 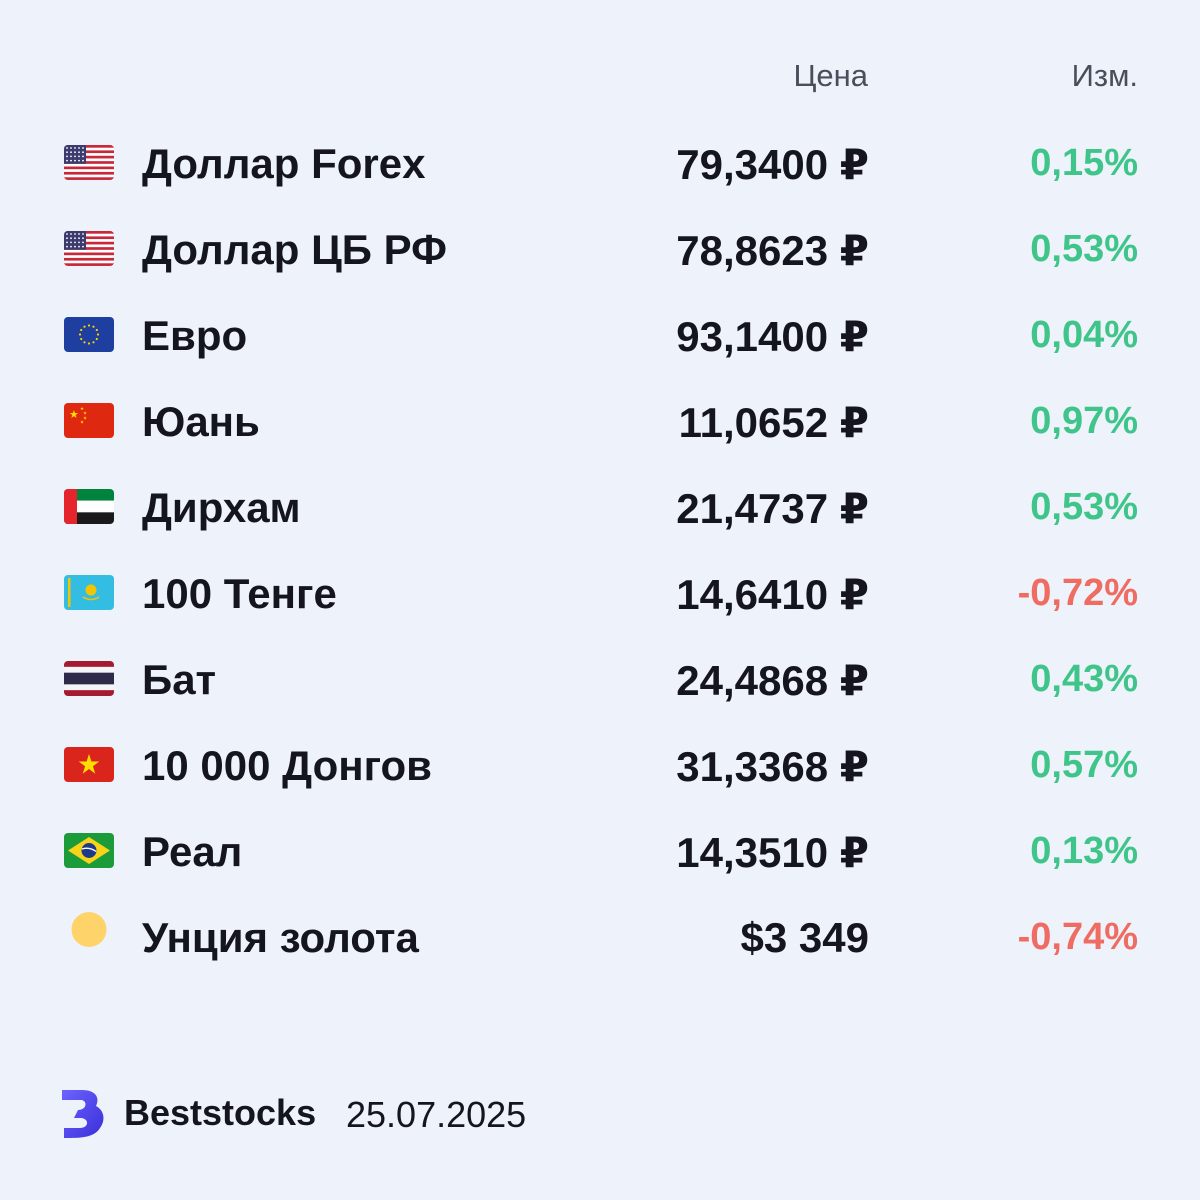 I want to click on beststocks-logo-icon, so click(x=83, y=1114).